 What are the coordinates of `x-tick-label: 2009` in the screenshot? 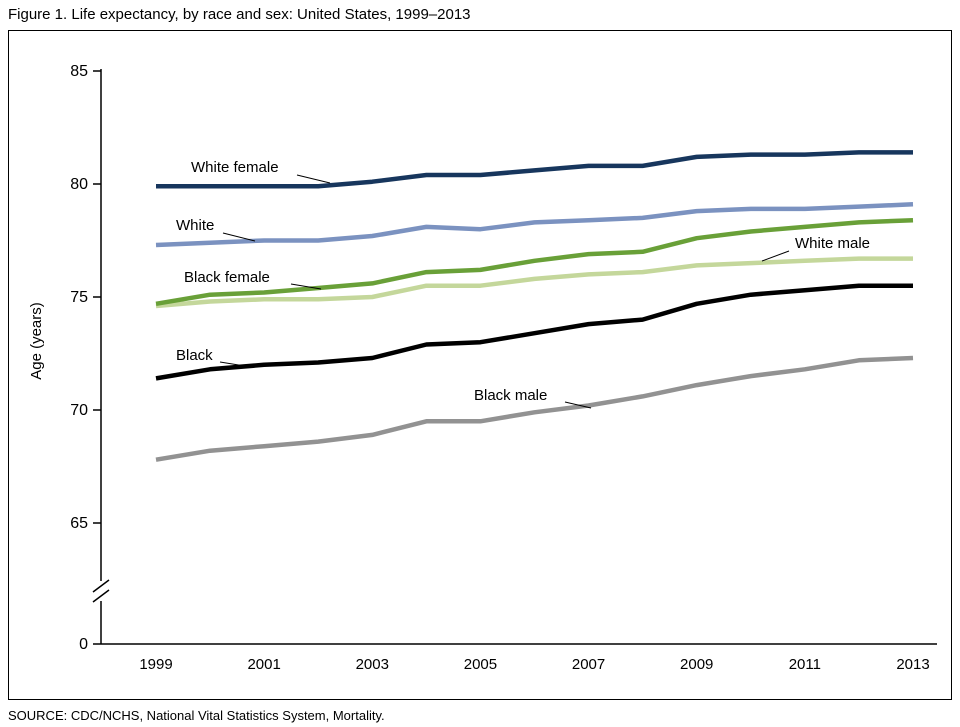 It's located at (696, 664).